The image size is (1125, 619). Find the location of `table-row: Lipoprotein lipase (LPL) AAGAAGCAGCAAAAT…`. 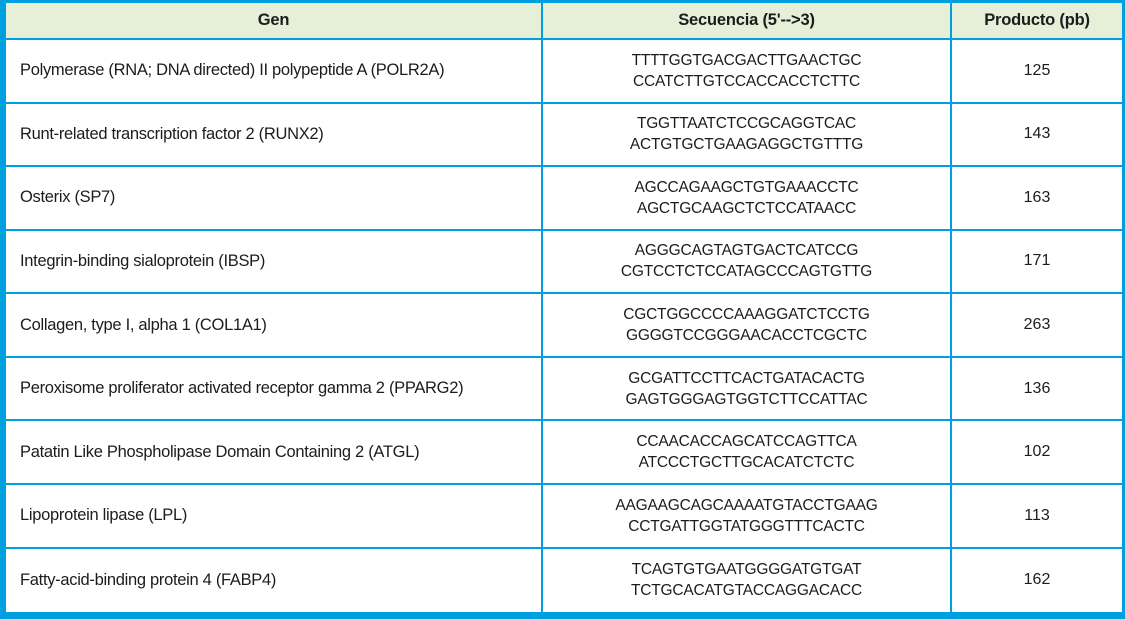

table-row: Lipoprotein lipase (LPL) AAGAAGCAGCAAAAT… is located at coordinates (564, 516).